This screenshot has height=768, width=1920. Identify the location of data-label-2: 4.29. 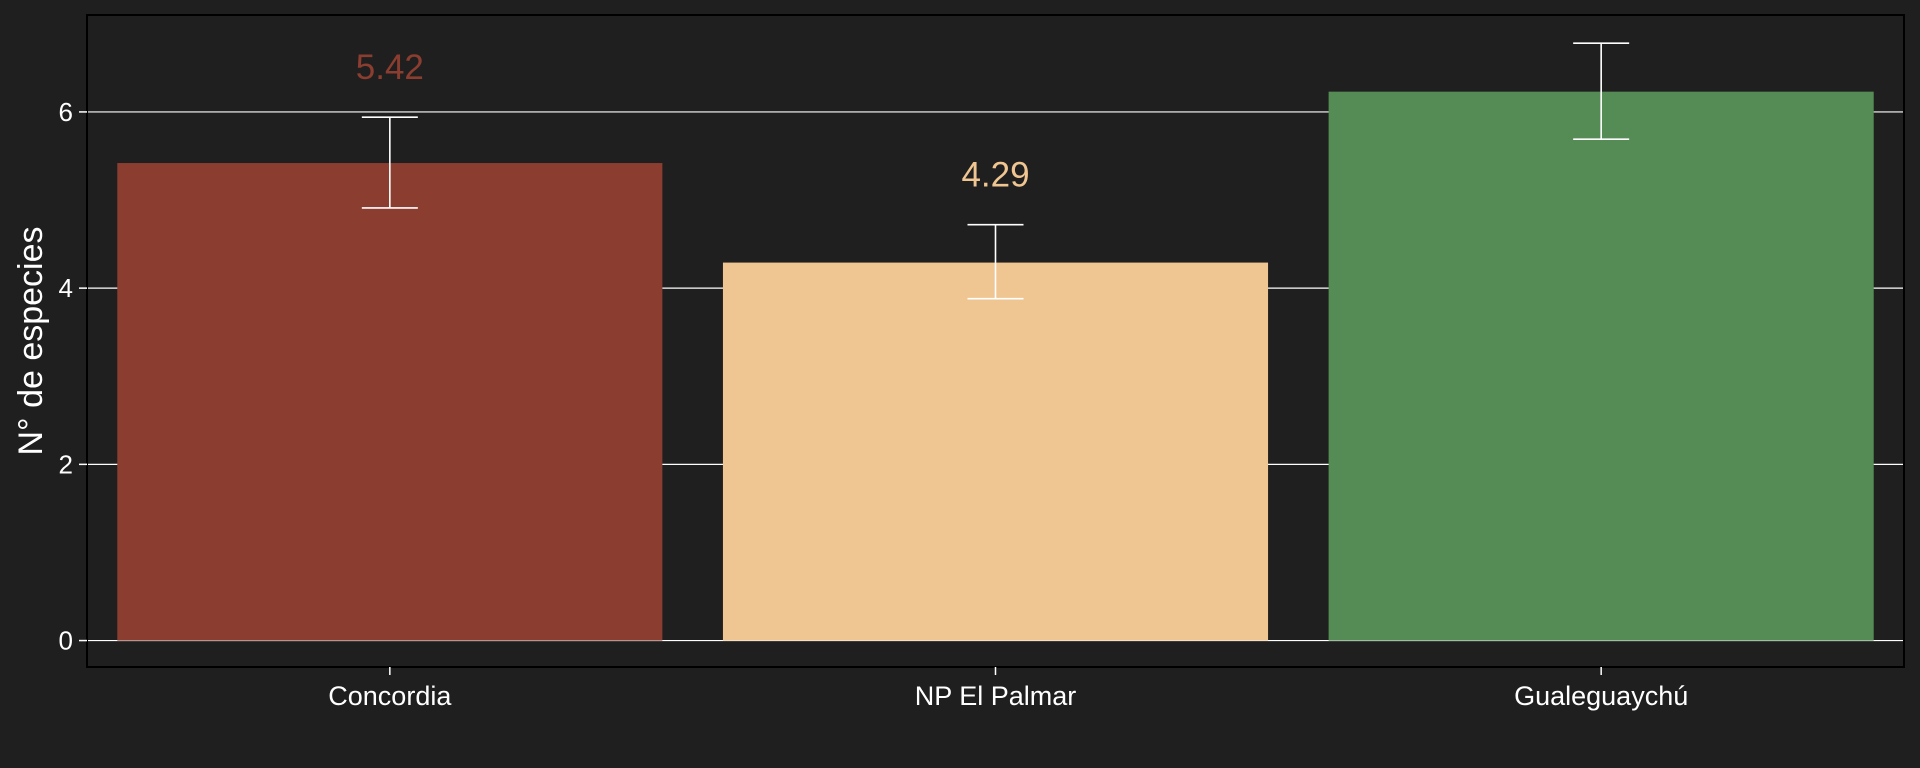
(995, 175).